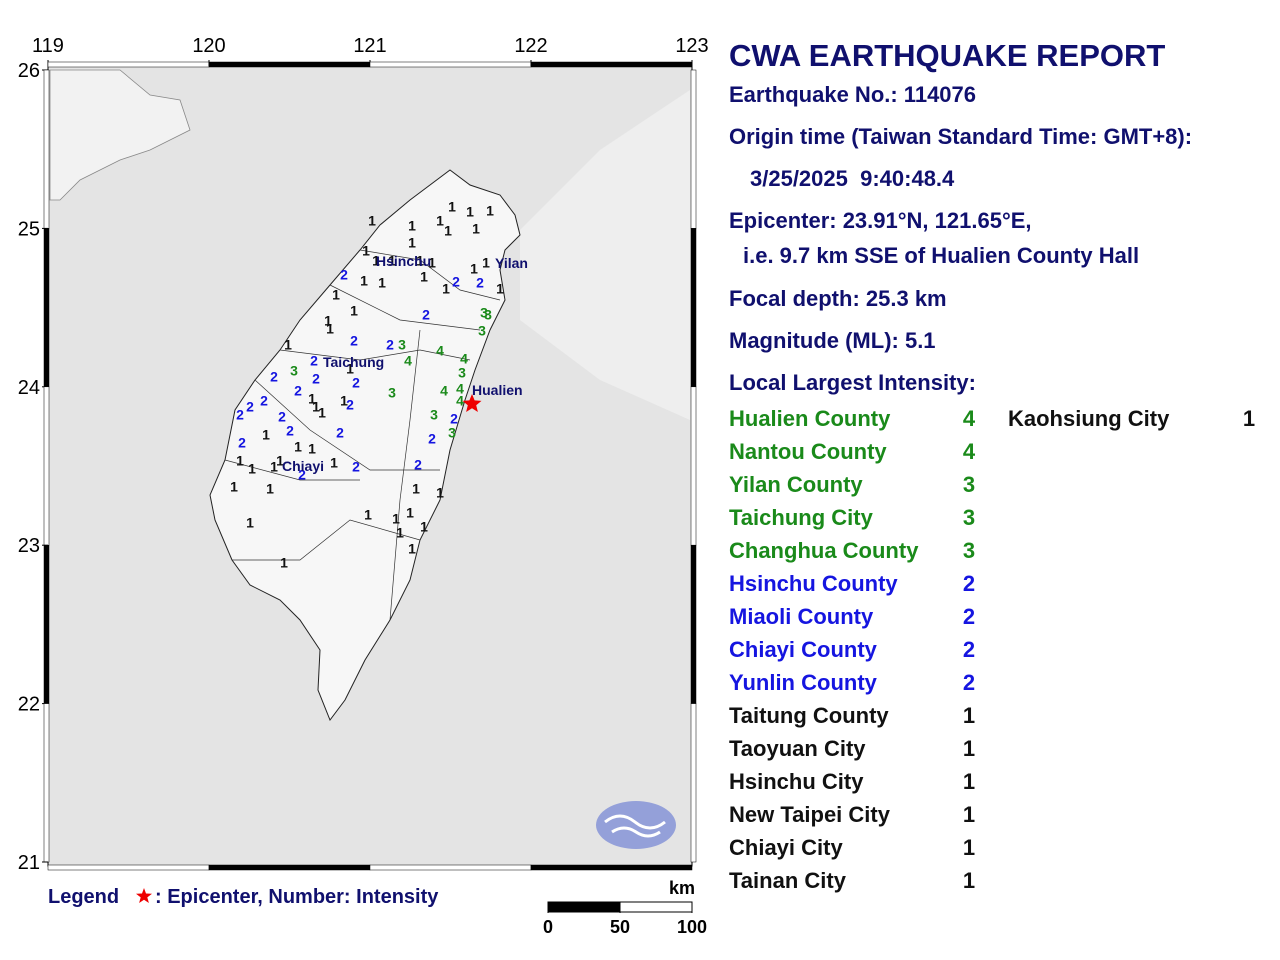  What do you see at coordinates (838, 298) in the screenshot?
I see `focal-depth: Focal depth: 25.3 km` at bounding box center [838, 298].